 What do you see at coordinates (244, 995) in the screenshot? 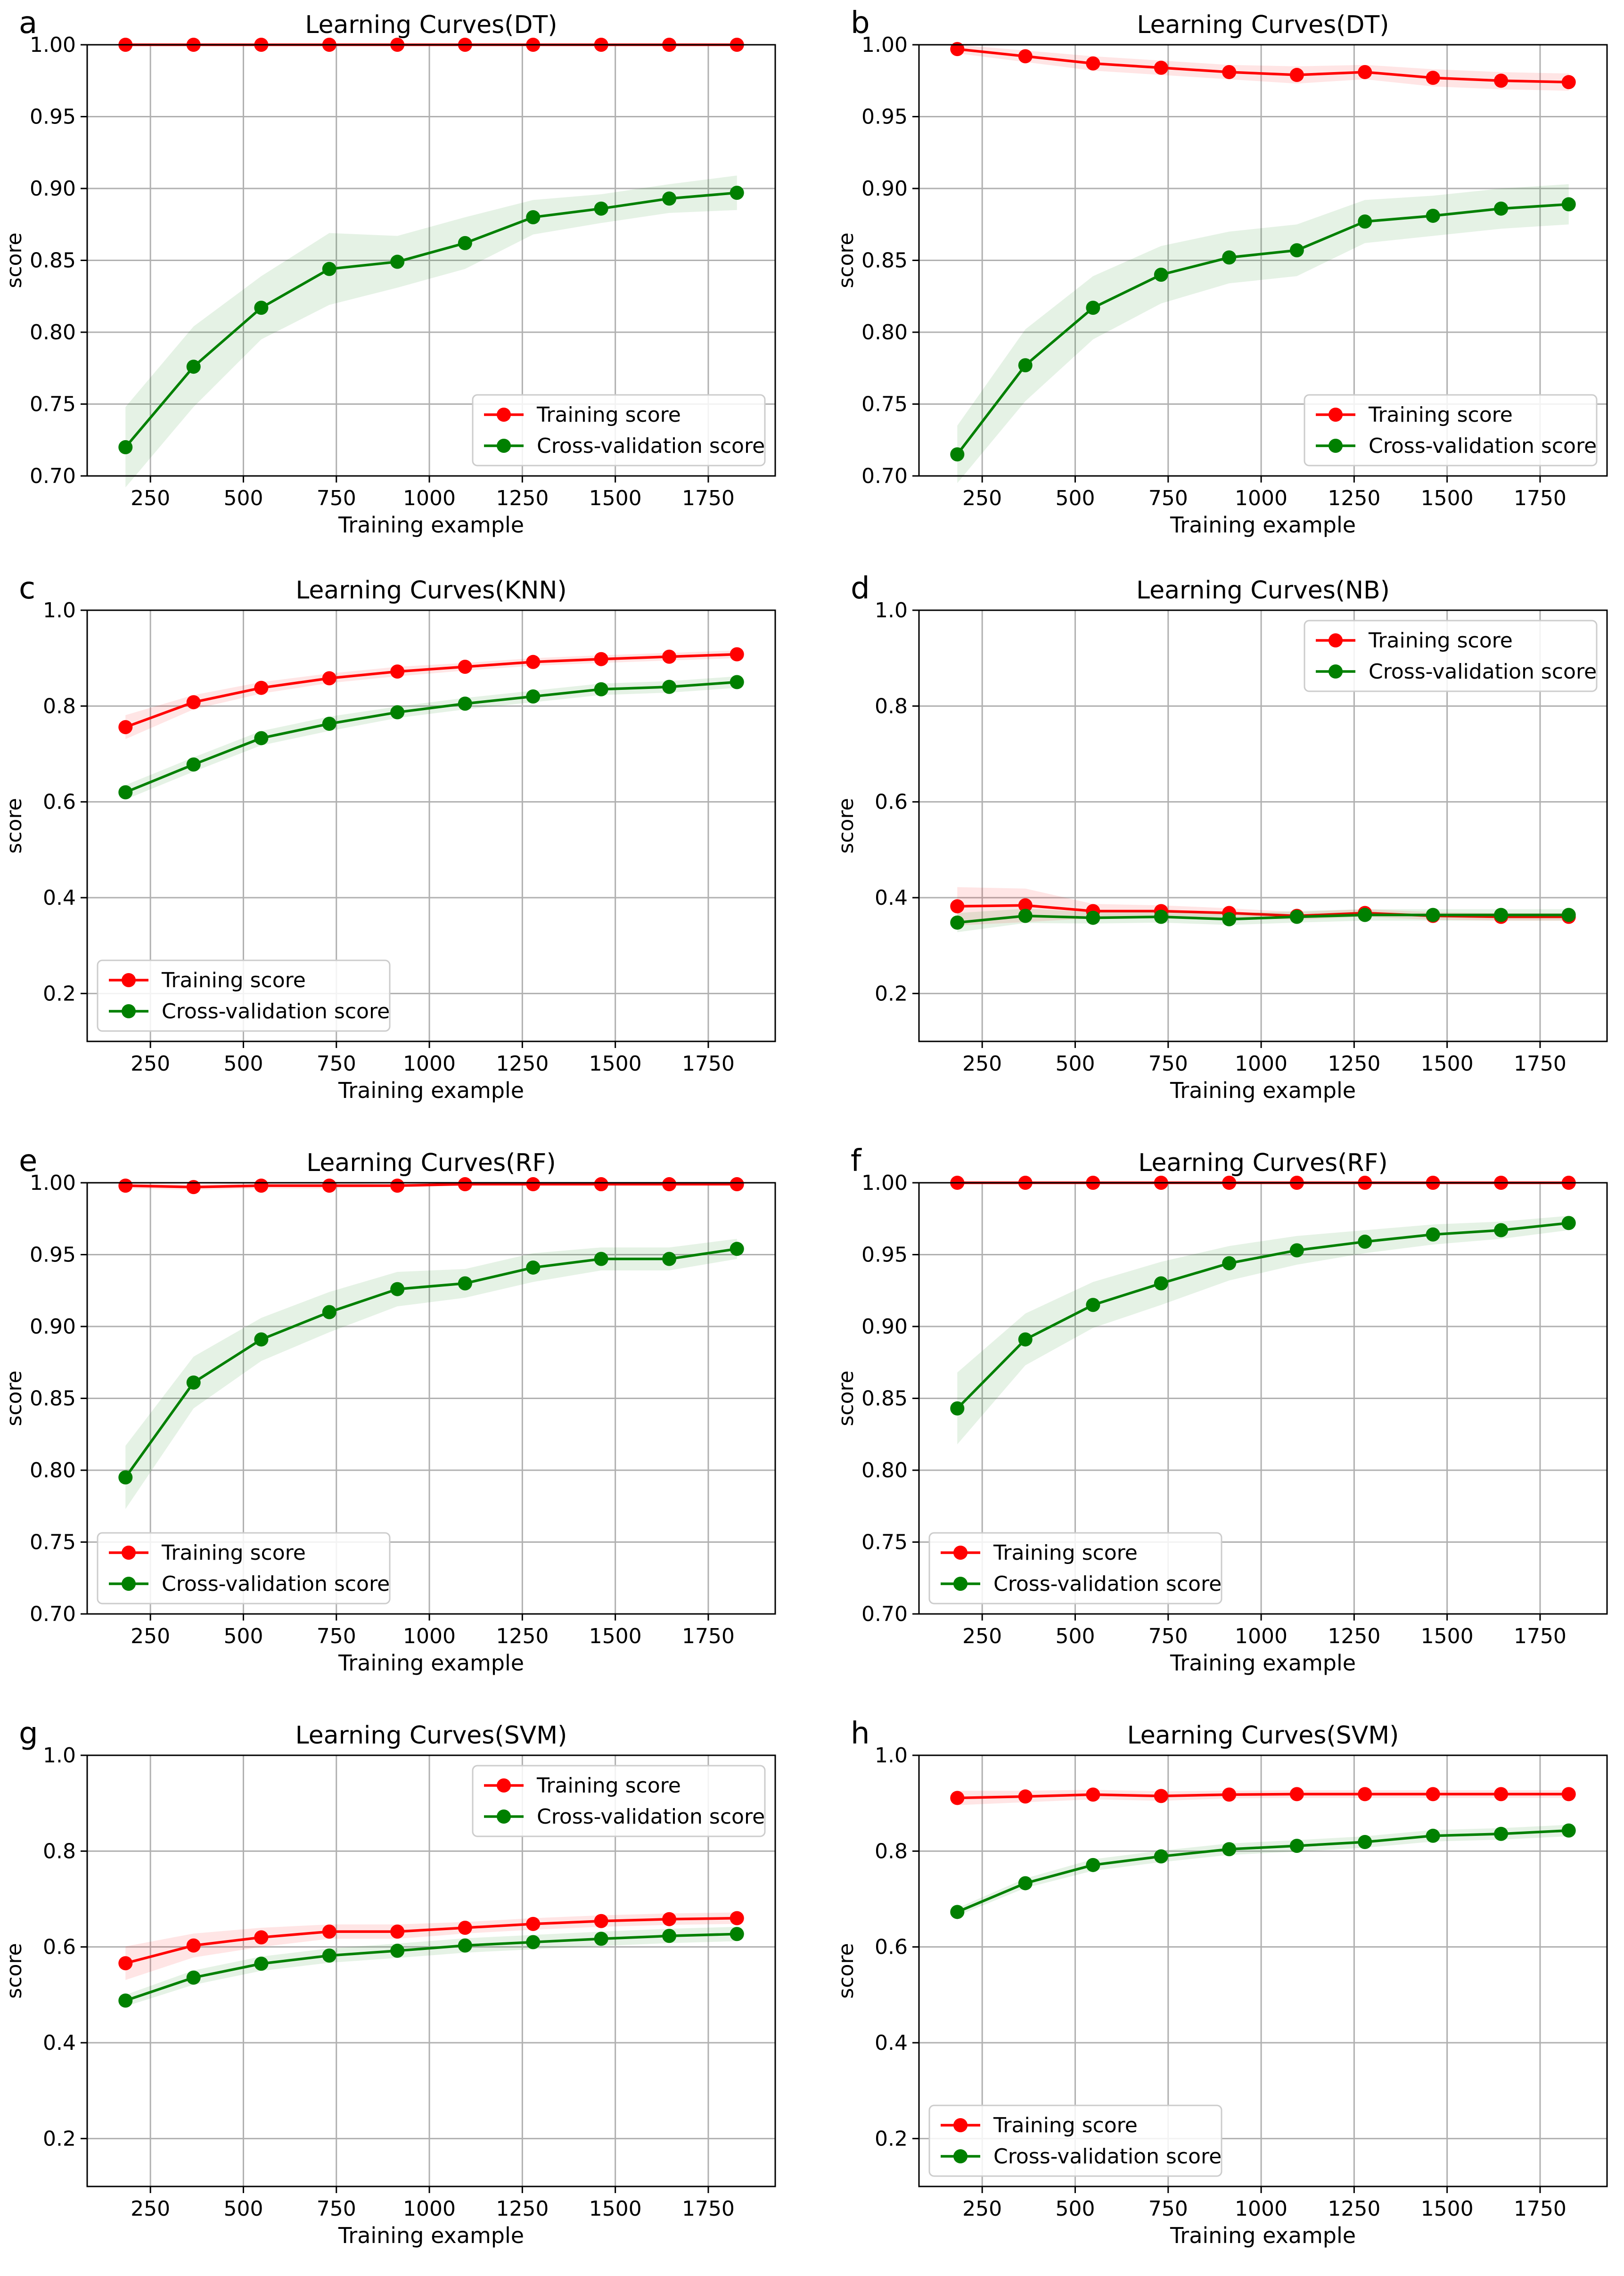
I see `legend: Training score Cross-validation score` at bounding box center [244, 995].